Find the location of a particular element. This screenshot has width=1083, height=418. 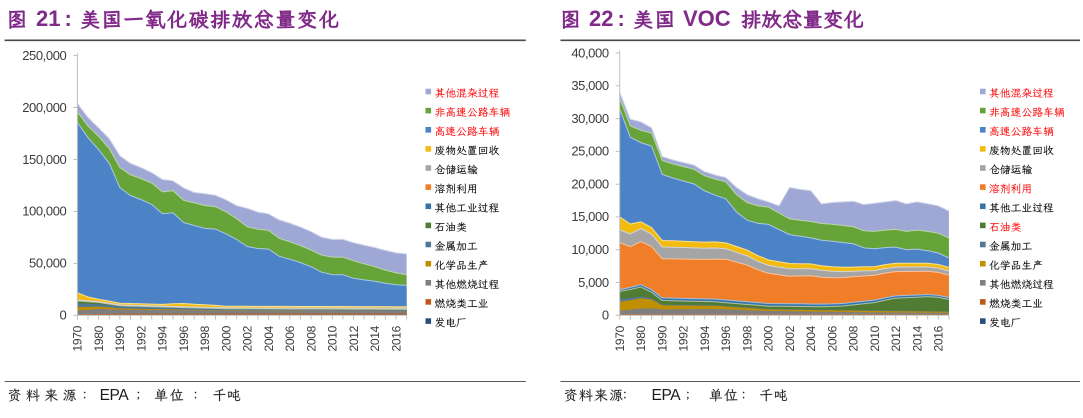

svg-text: 10,000 is located at coordinates (590, 249).